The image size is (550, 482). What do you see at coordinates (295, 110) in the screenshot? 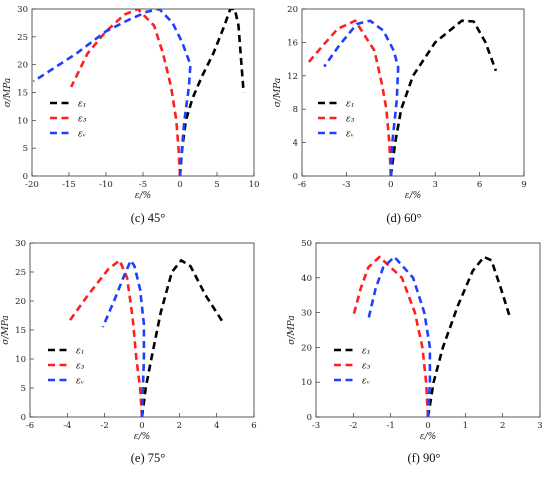
I see `y-tick-label: 8` at bounding box center [295, 110].